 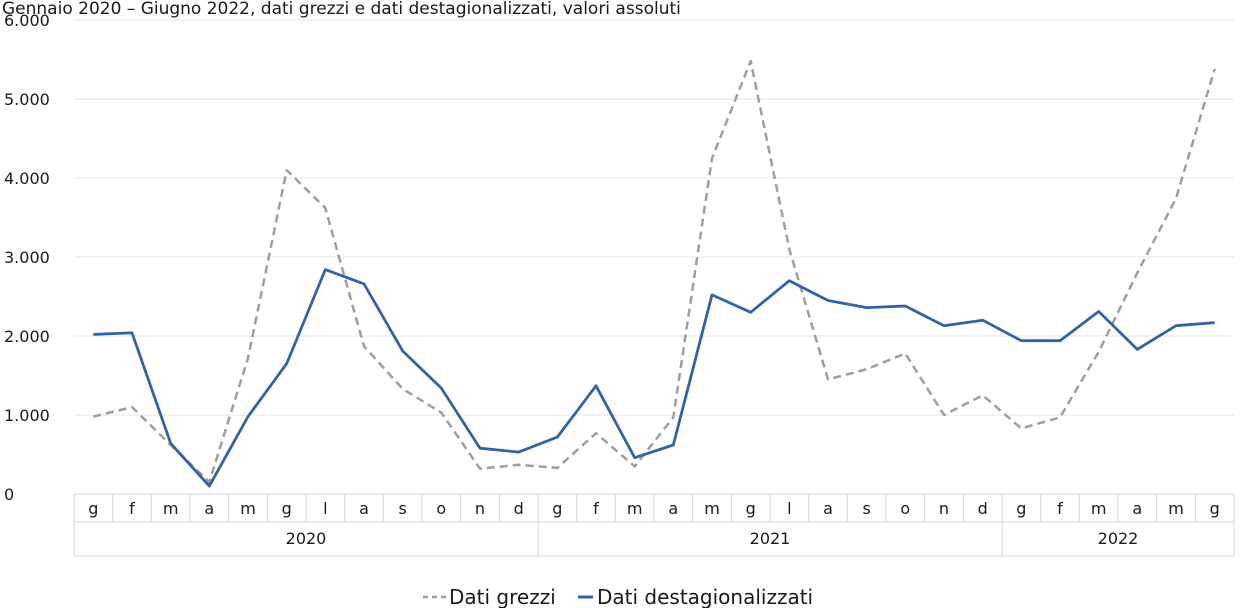 What do you see at coordinates (1176, 508) in the screenshot?
I see `x-tick-label-28: m` at bounding box center [1176, 508].